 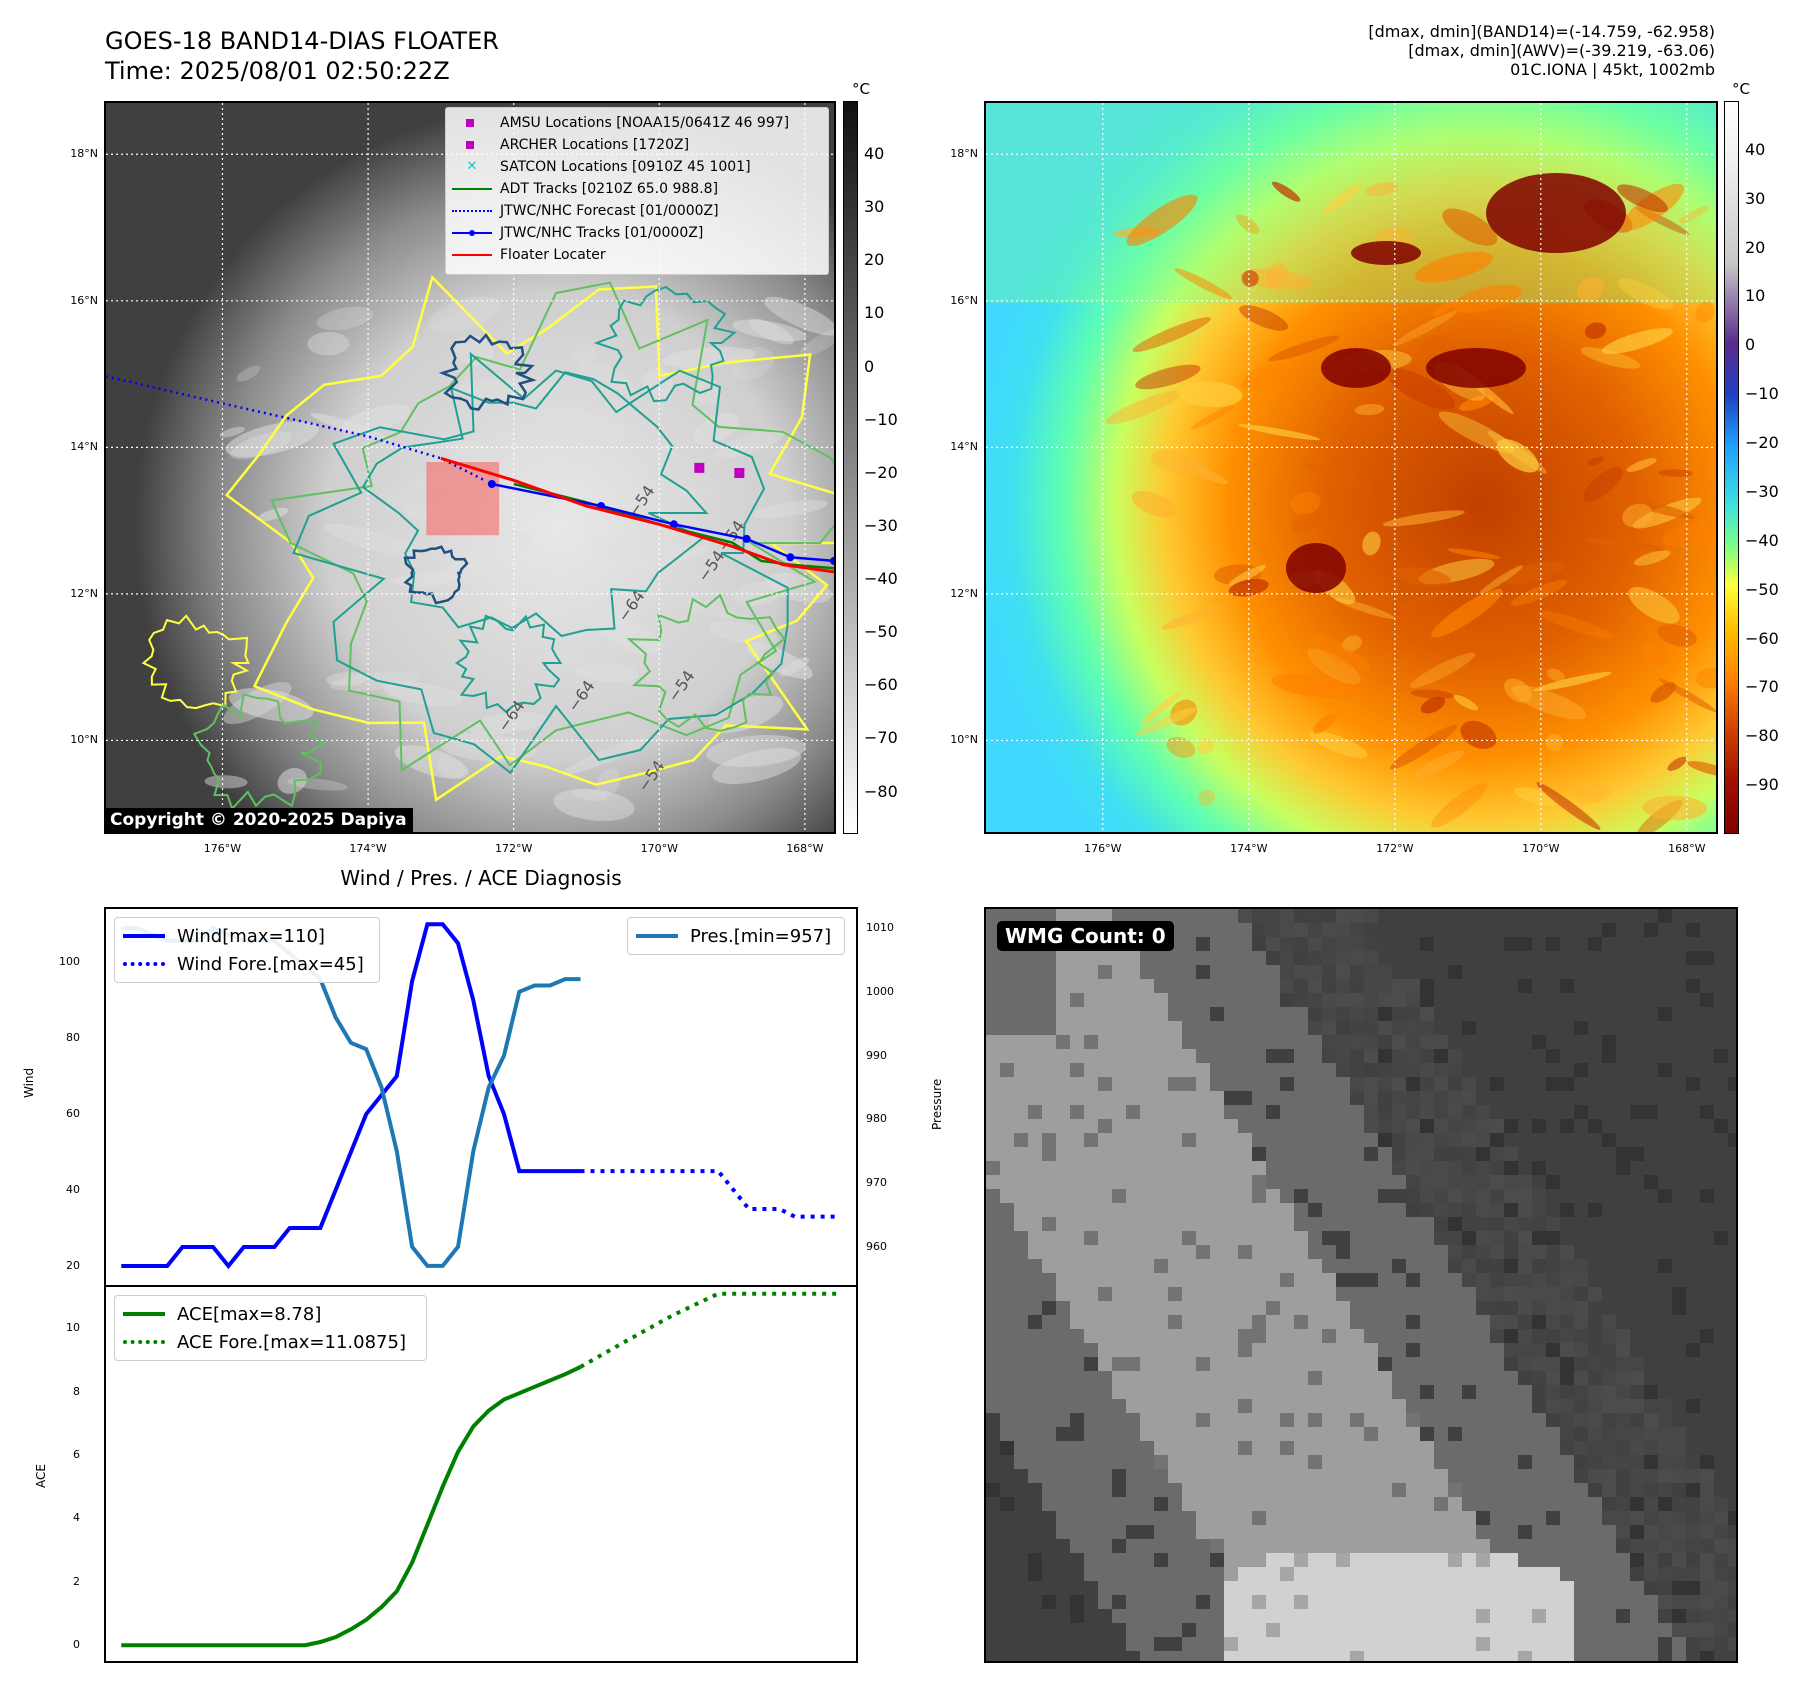 I want to click on wind-tick: 60, so click(x=73, y=1114).